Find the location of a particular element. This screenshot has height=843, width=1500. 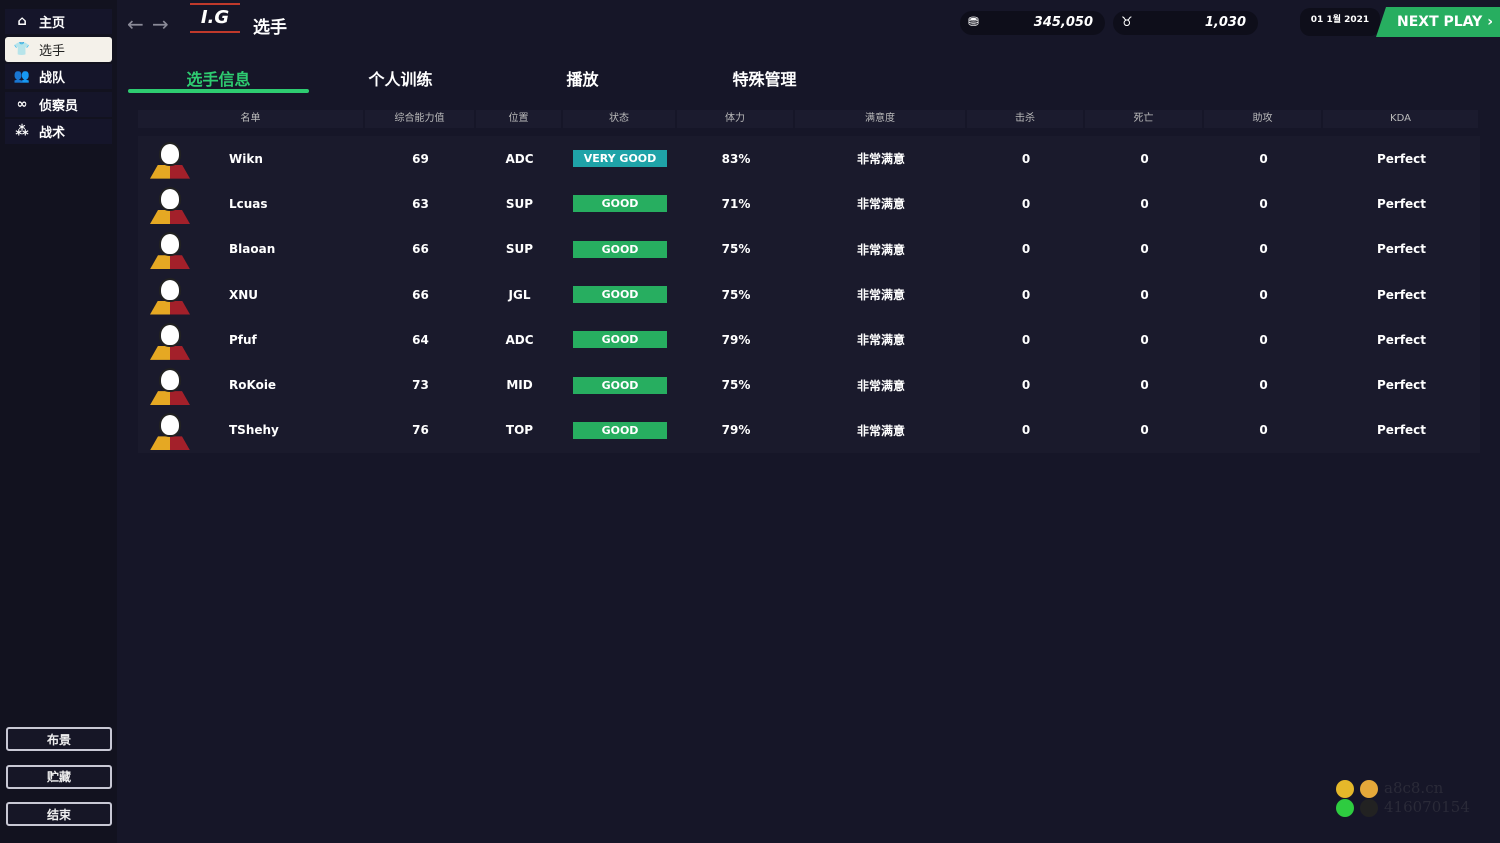

position: TOP is located at coordinates (519, 430).